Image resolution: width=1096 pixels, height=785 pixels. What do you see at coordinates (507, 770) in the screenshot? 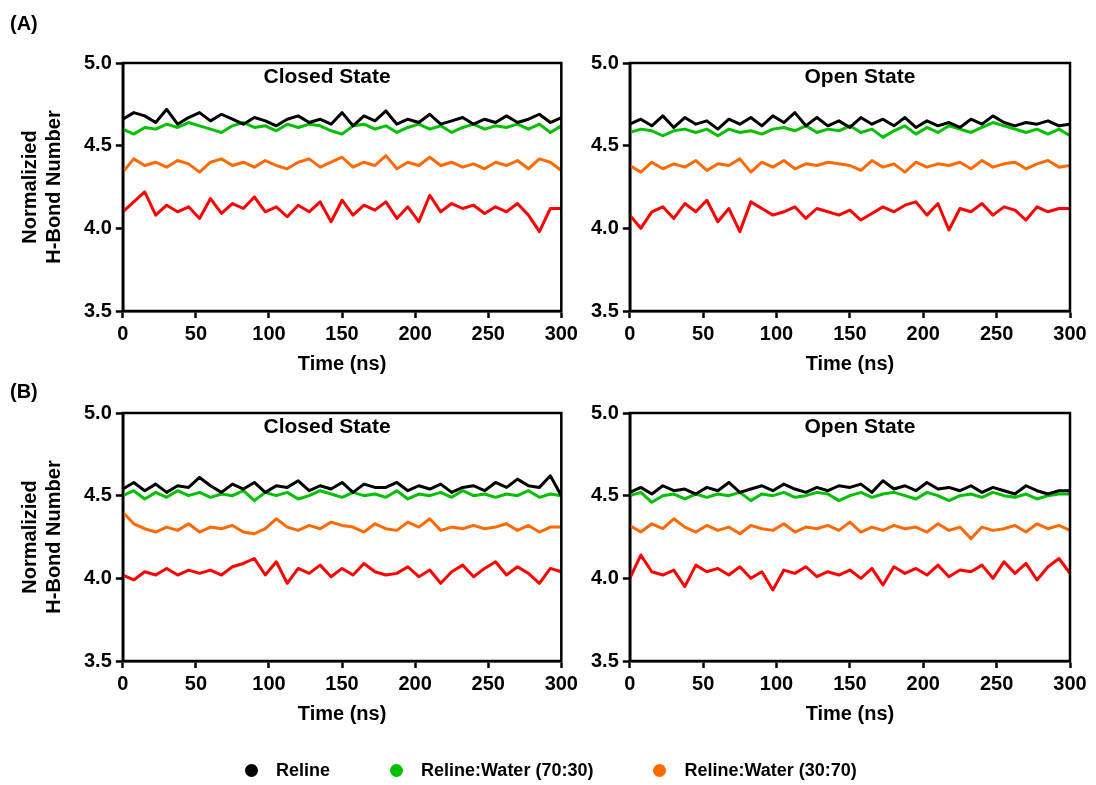
I see `legend-label: Reline:Water (70:30)` at bounding box center [507, 770].